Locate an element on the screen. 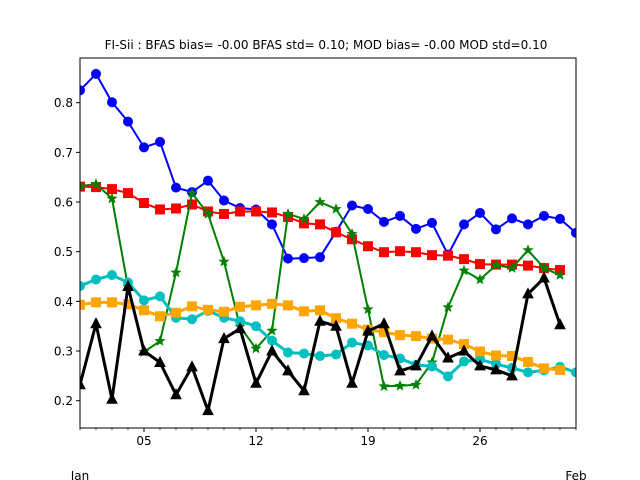 The height and width of the screenshot is (480, 640). y-tick-label: 0.8 is located at coordinates (63, 103).